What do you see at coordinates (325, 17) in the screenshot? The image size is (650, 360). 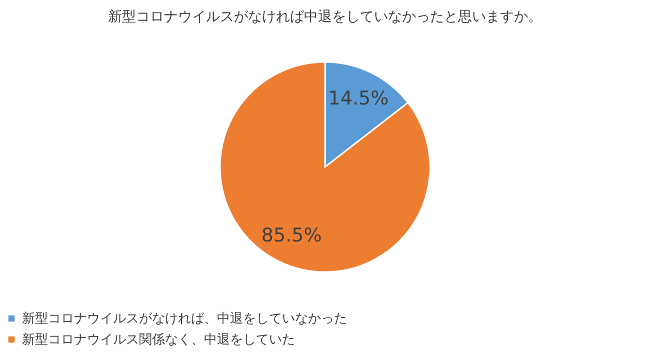 I see `chart-title: 新型コロナウイルスがなければ中退をしていなかったと思いますか。` at bounding box center [325, 17].